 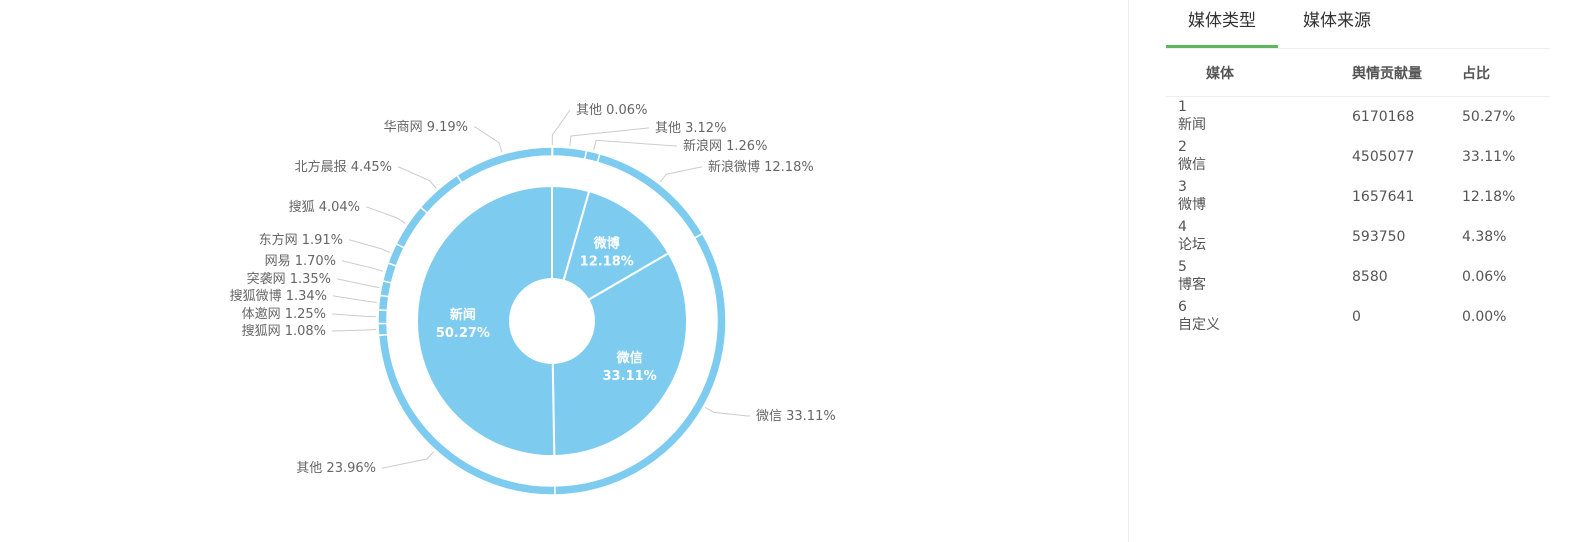 I want to click on row-percent: 4.38%, so click(x=1484, y=237).